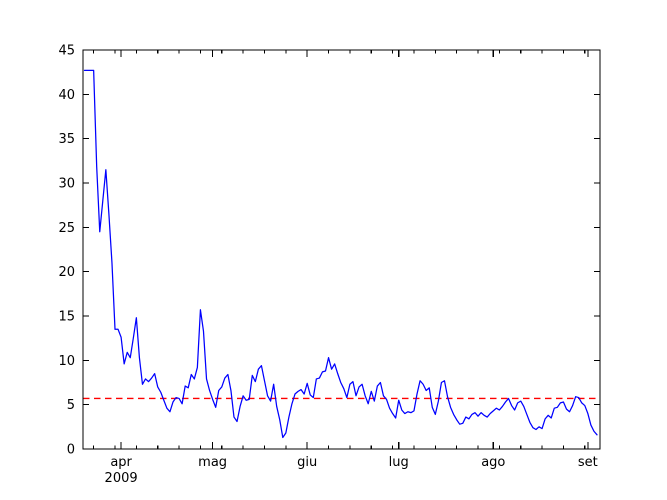 The width and height of the screenshot is (667, 500). I want to click on y-tick-label-10: 10, so click(66, 361).